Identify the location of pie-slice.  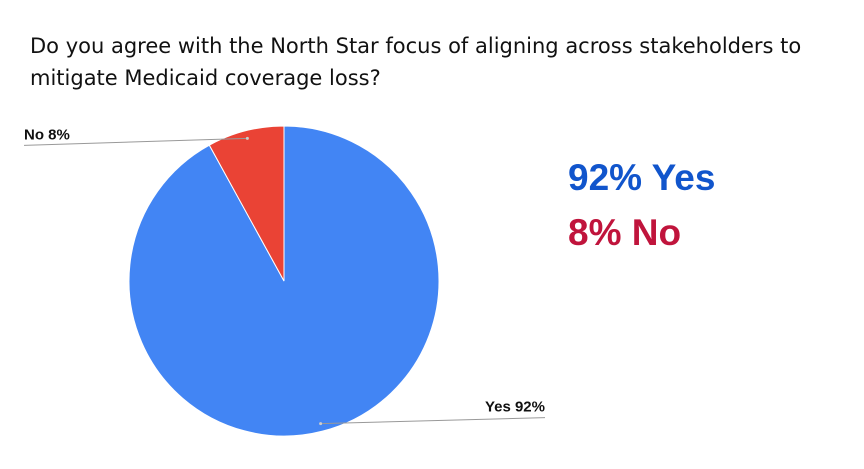
(246, 203).